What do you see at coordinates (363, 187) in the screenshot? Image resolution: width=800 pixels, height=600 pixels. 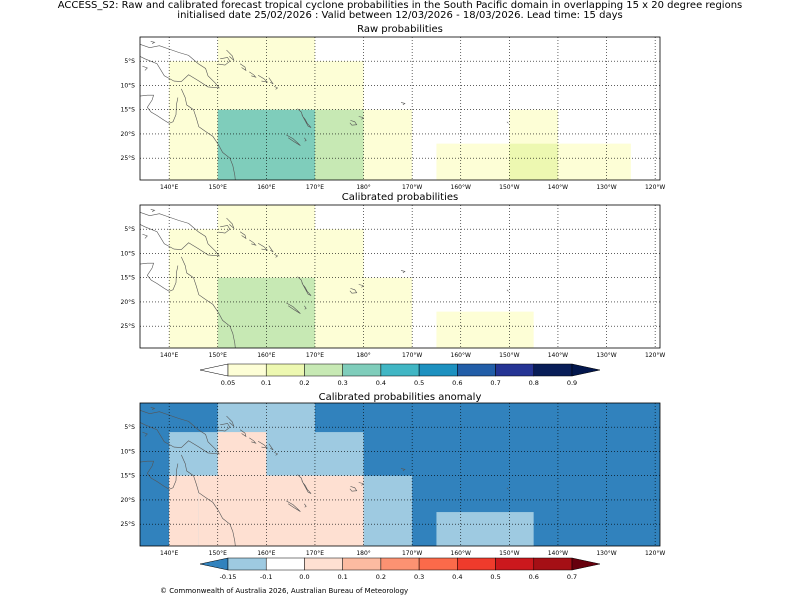 I see `lon-tick-label: 180°` at bounding box center [363, 187].